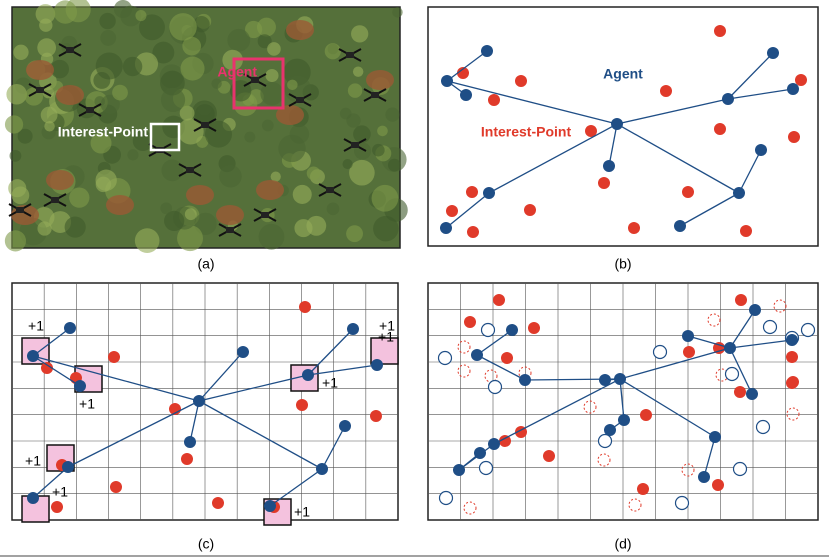  Describe the element at coordinates (763, 427) in the screenshot. I see `previous-agent` at that location.